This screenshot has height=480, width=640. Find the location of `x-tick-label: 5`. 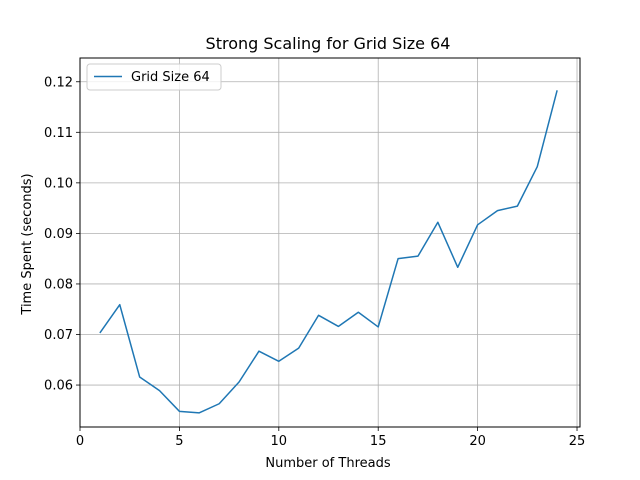

x-tick-label: 5 is located at coordinates (179, 441).